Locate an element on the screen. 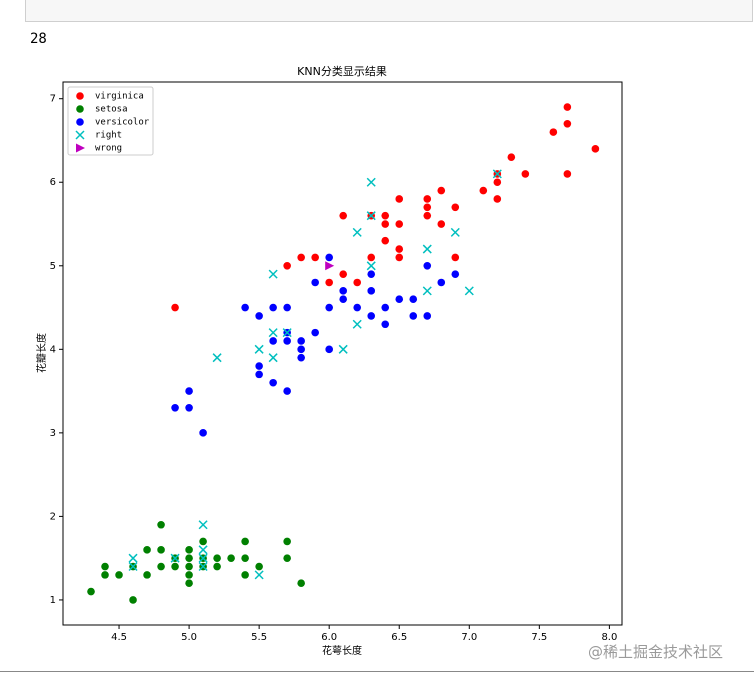 Image resolution: width=754 pixels, height=679 pixels. x-tick-label: 7.0 is located at coordinates (469, 637).